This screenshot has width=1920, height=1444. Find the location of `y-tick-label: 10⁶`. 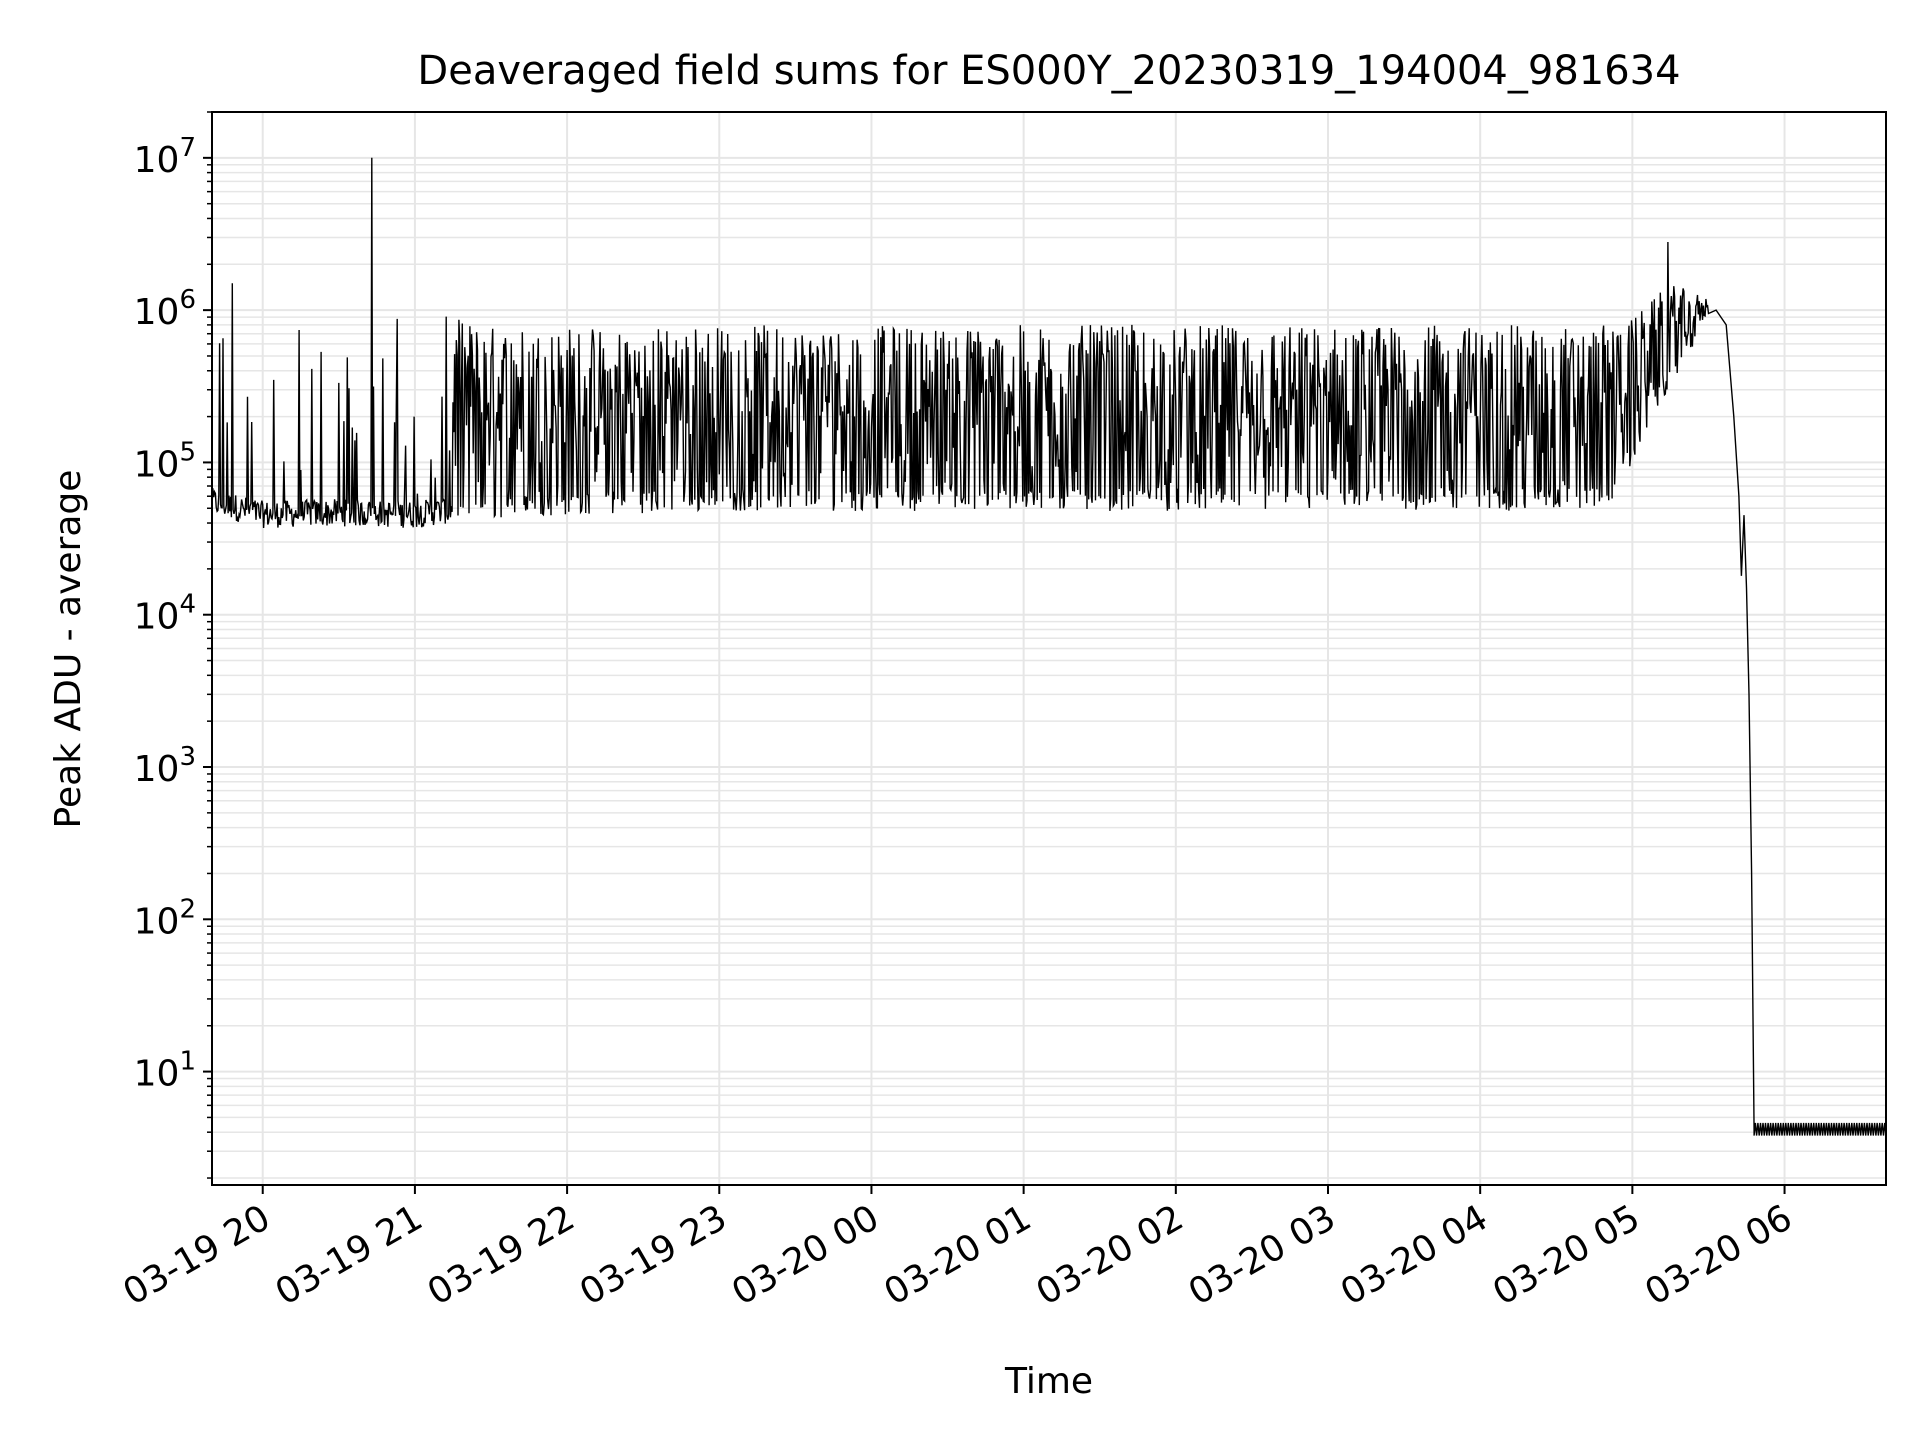

y-tick-label: 10⁶ is located at coordinates (165, 309).